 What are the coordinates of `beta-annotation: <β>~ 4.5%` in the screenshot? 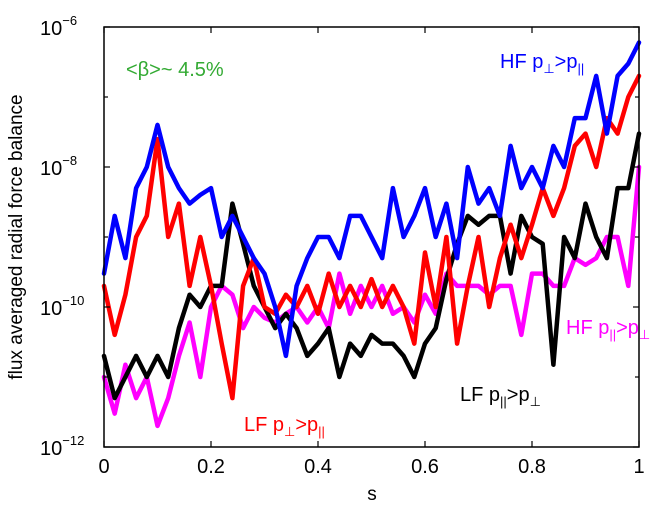 It's located at (175, 70).